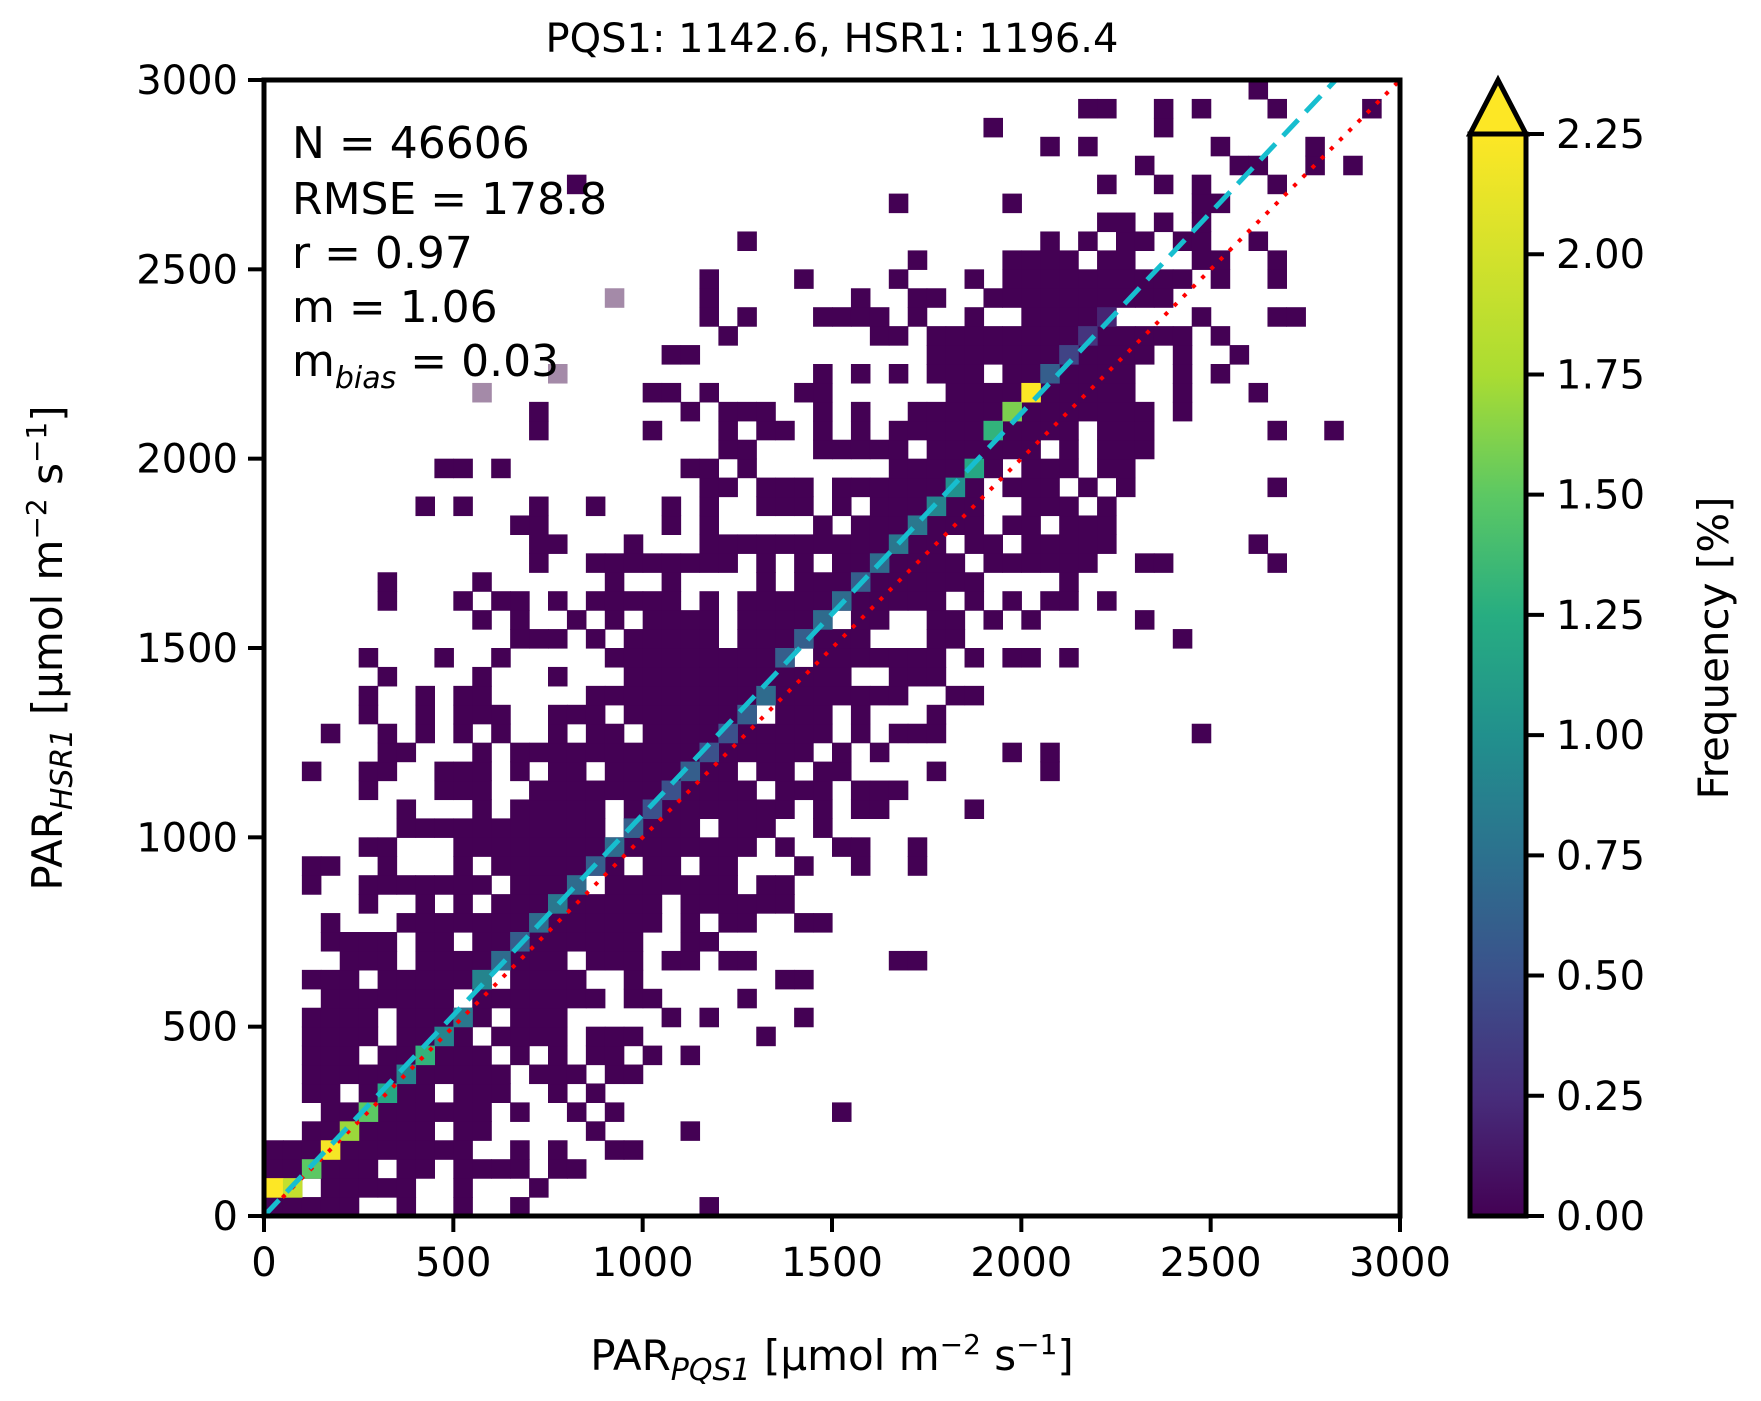 This screenshot has height=1401, width=1761. What do you see at coordinates (1600, 856) in the screenshot?
I see `colorbar-tick-label: 0.75` at bounding box center [1600, 856].